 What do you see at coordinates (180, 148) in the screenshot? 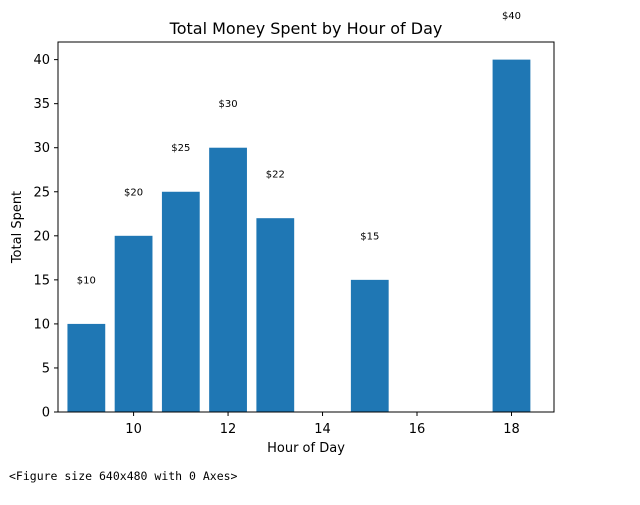
I see `data-label: $25` at bounding box center [180, 148].